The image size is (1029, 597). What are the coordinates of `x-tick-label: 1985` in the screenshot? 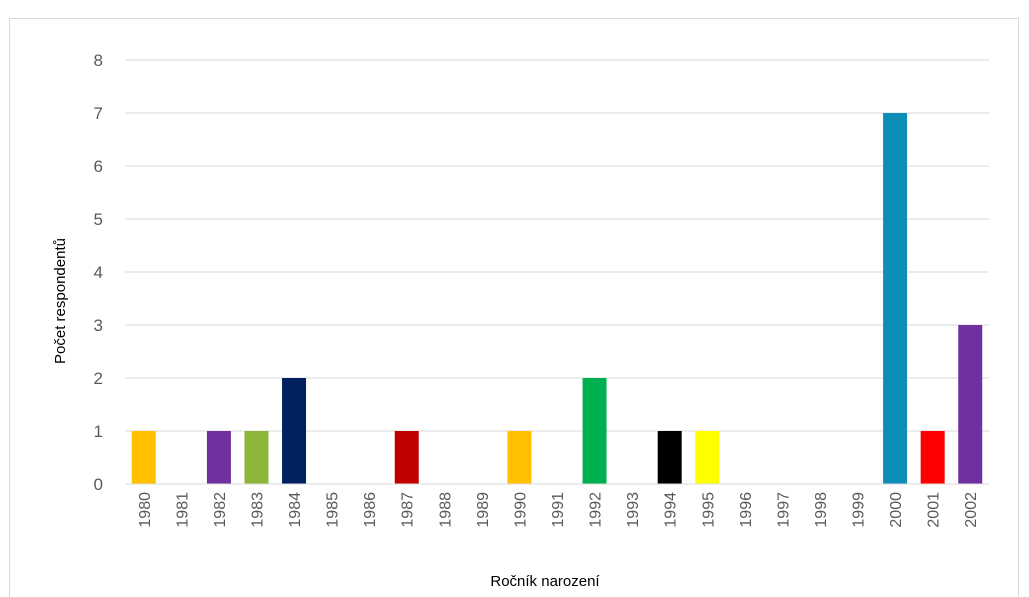 It's located at (333, 510).